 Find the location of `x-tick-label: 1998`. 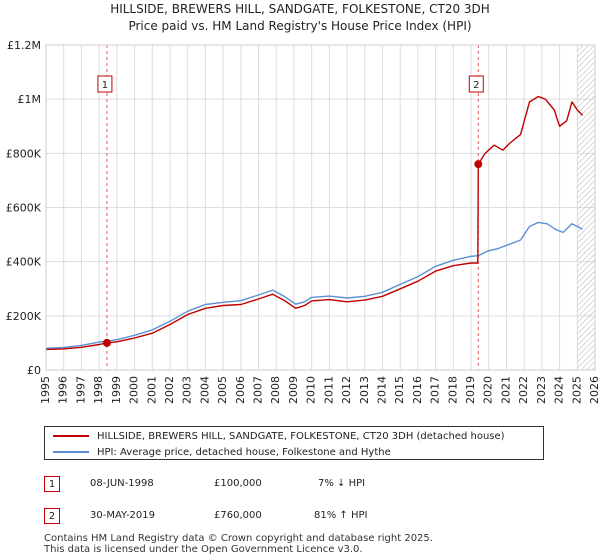

x-tick-label: 1998 is located at coordinates (98, 390).